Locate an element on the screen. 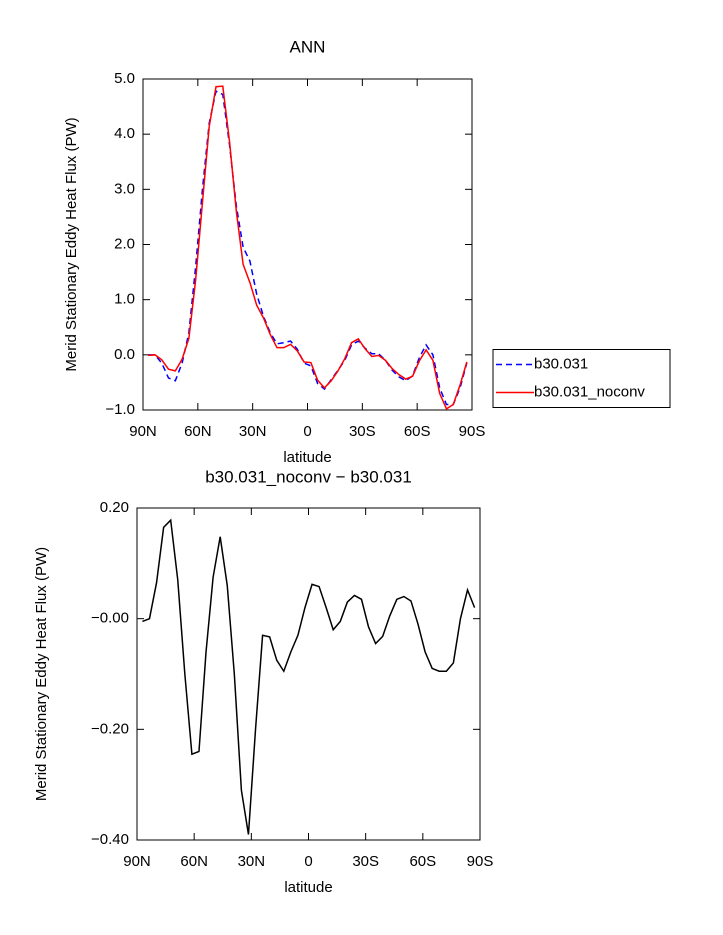 The width and height of the screenshot is (723, 935). y-tick-label: −0.40 is located at coordinates (110, 839).